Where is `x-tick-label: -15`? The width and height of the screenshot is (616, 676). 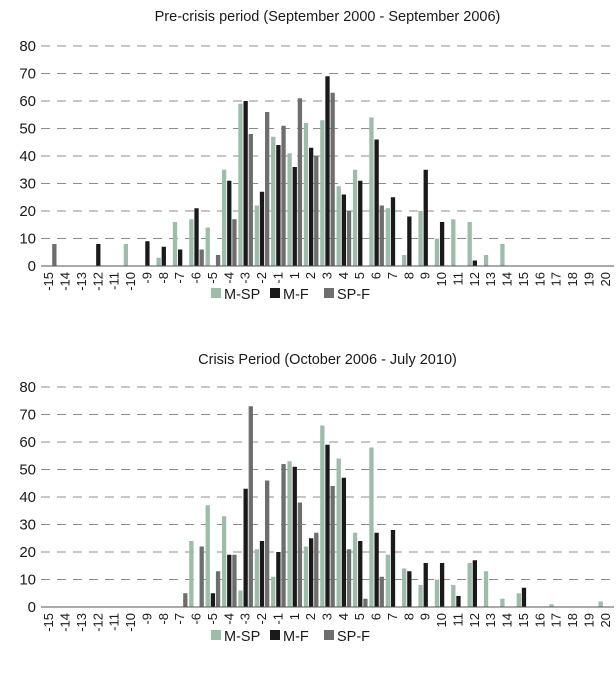
x-tick-label: -15 is located at coordinates (48, 622).